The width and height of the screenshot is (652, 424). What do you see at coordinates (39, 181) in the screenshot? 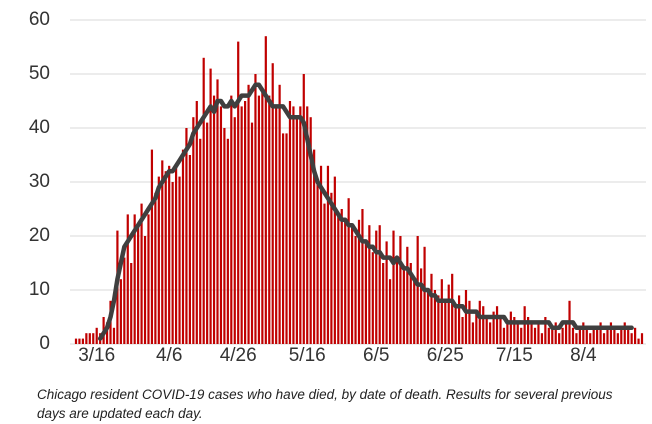
I see `y-tick-label: 30` at bounding box center [39, 181].